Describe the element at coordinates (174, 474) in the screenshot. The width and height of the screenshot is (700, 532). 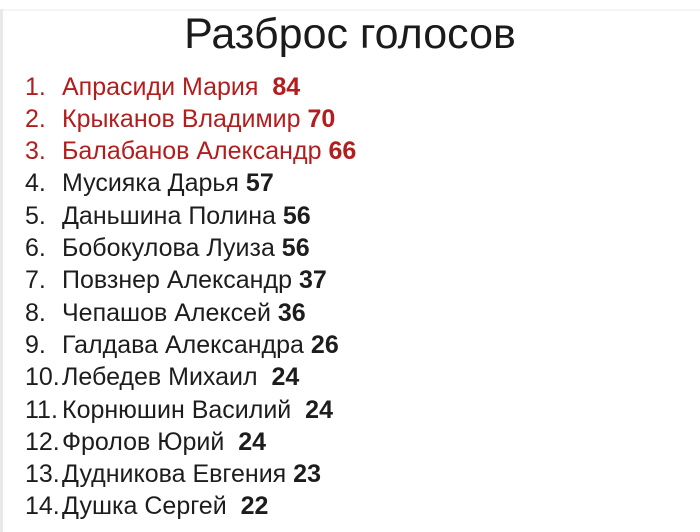
I see `list-item-name: Дудникова Евгения` at that location.